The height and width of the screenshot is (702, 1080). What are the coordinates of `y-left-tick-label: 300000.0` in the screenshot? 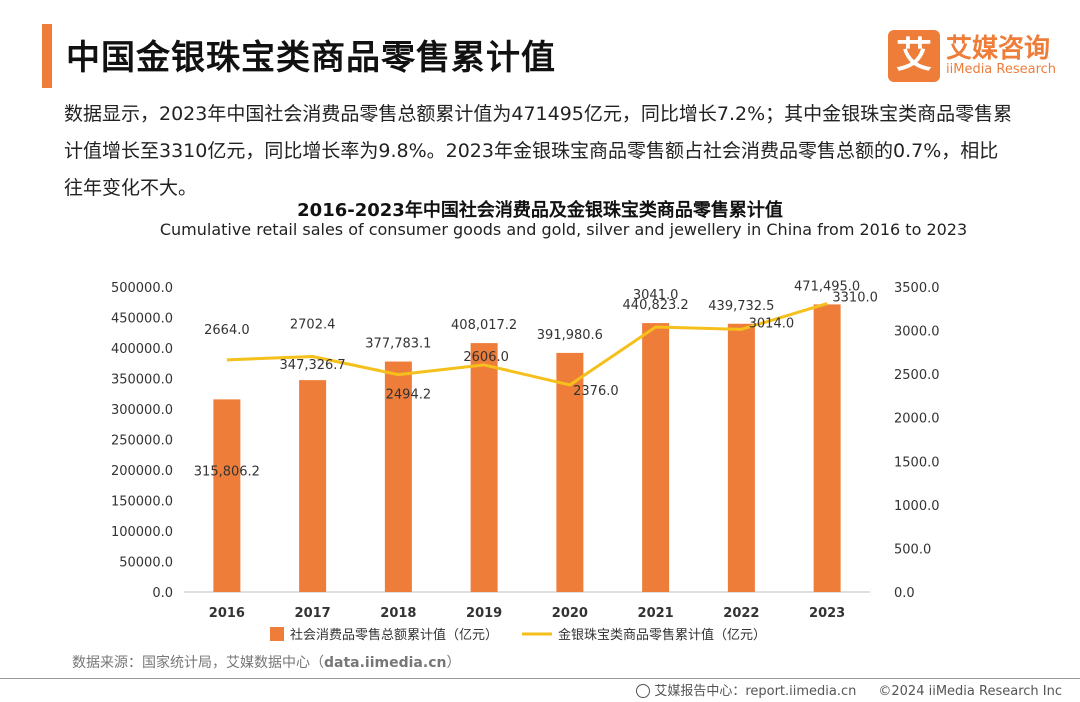 It's located at (142, 410).